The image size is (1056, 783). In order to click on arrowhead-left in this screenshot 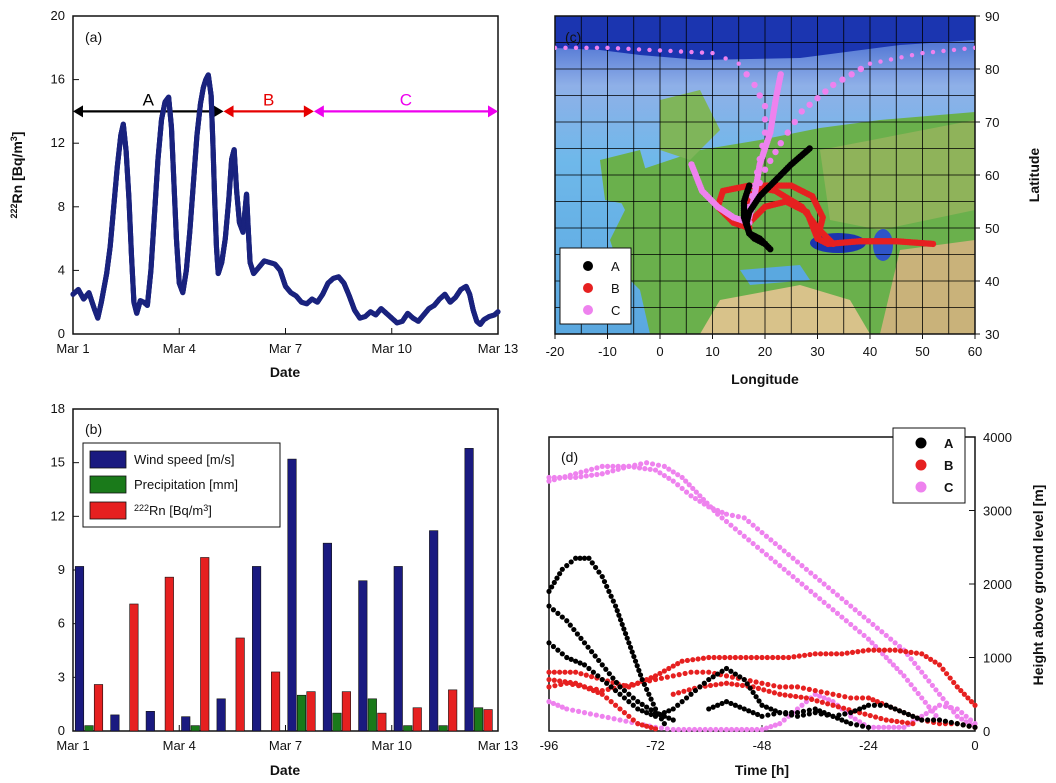, I will do `click(228, 111)`.